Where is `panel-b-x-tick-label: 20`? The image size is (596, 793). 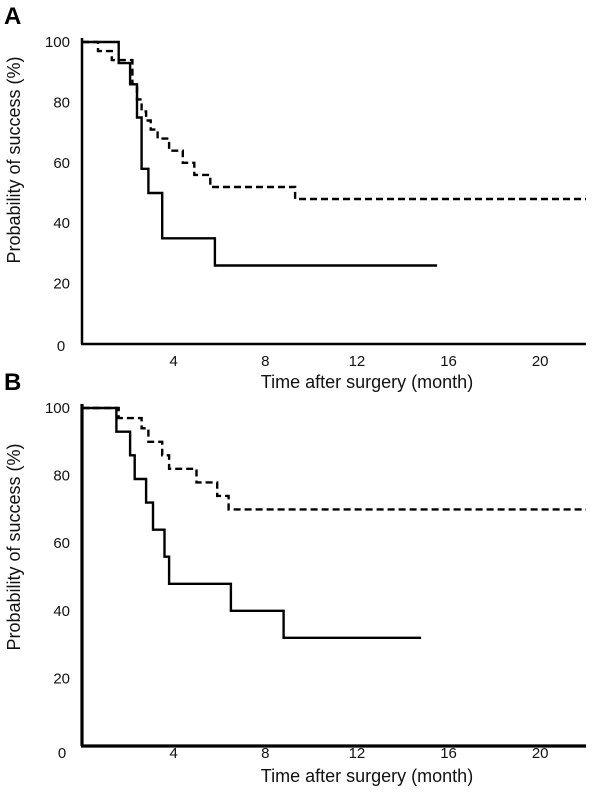 panel-b-x-tick-label: 20 is located at coordinates (540, 753).